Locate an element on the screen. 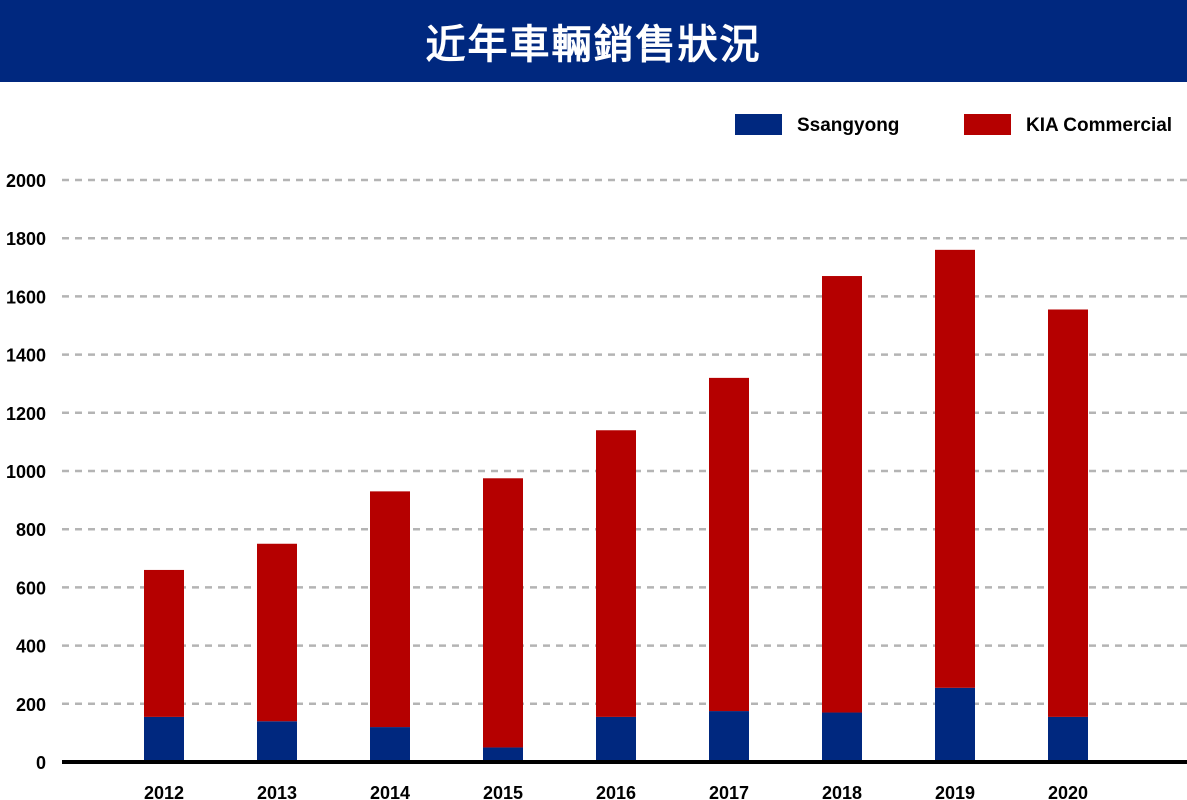  bar-ssangyong-2012 is located at coordinates (164, 739).